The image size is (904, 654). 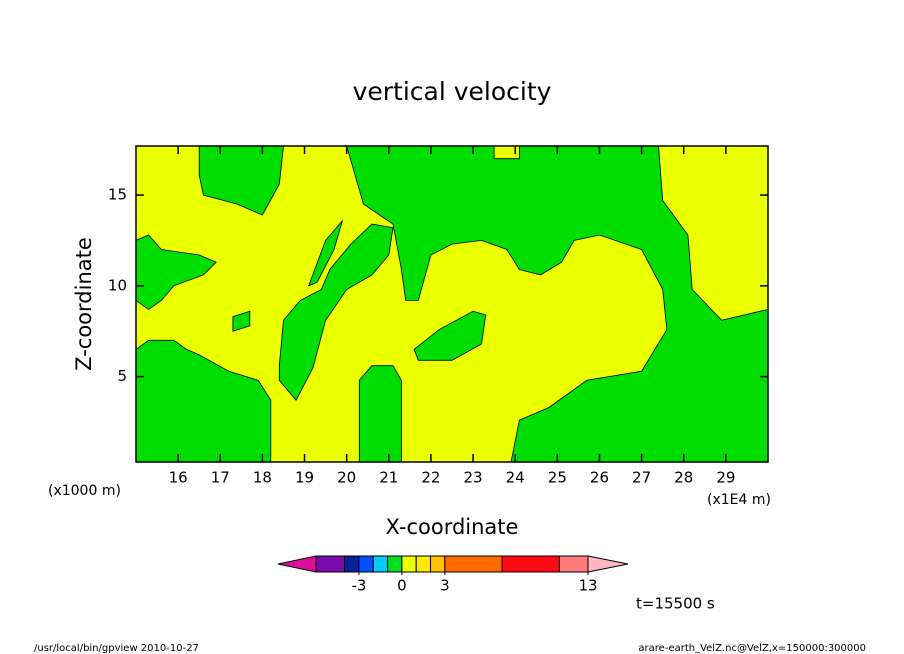 What do you see at coordinates (262, 478) in the screenshot?
I see `x-tick-label: 18` at bounding box center [262, 478].